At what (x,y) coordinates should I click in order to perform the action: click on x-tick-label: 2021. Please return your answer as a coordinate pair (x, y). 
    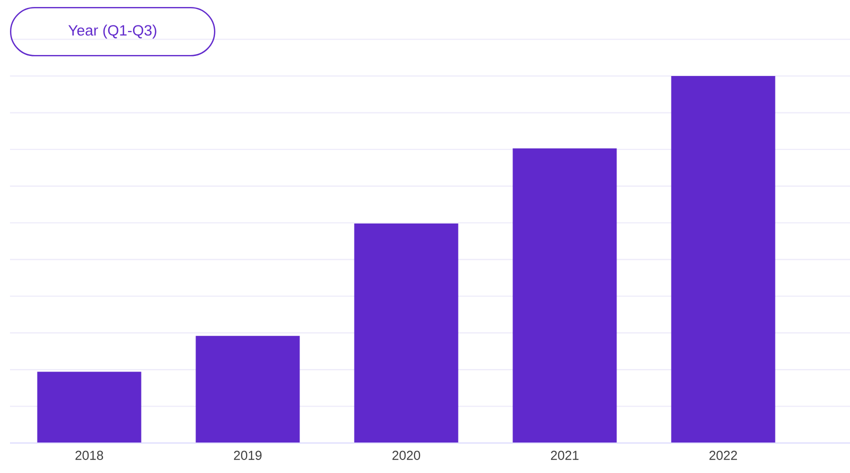
    Looking at the image, I should click on (564, 455).